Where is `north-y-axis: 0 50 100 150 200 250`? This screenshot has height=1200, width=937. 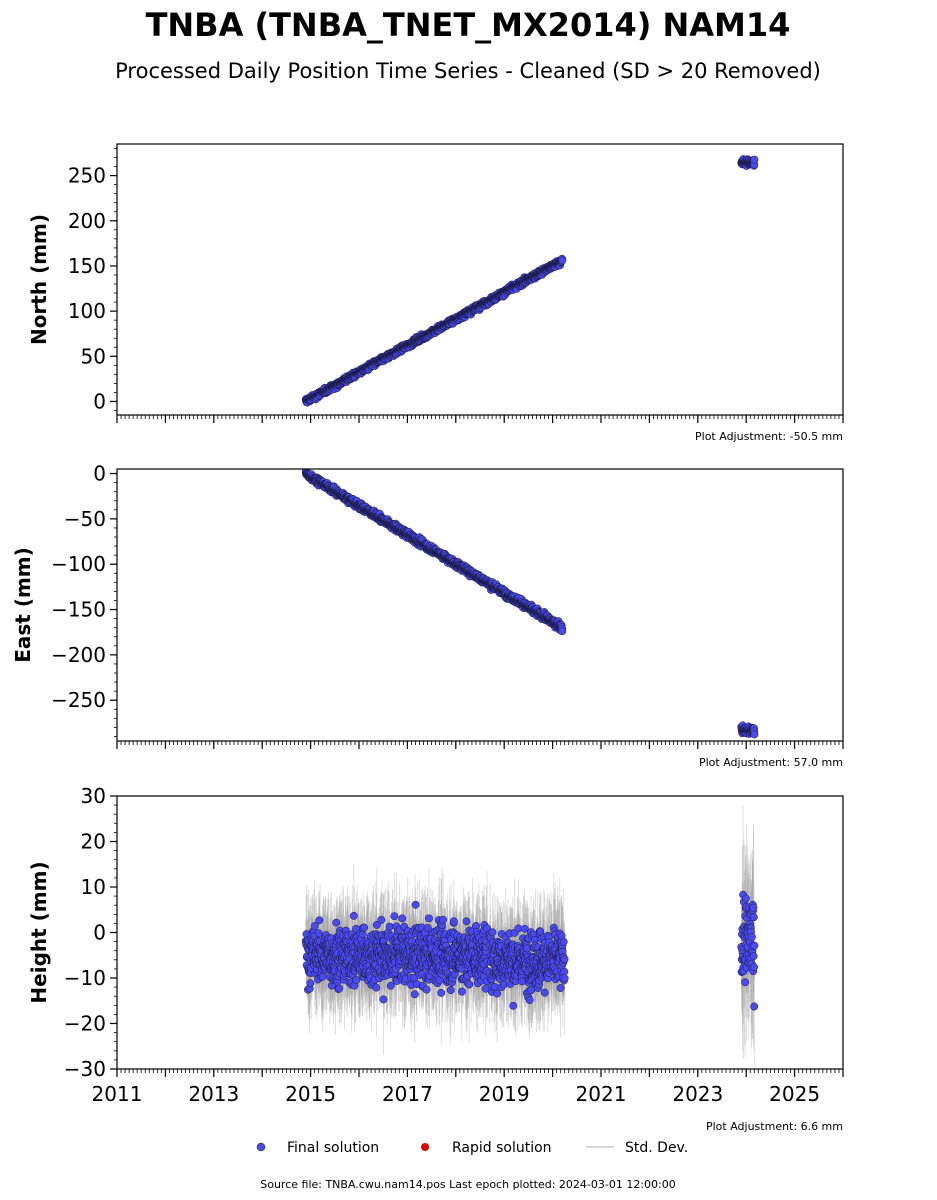
north-y-axis: 0 50 100 150 200 250 is located at coordinates (92, 280).